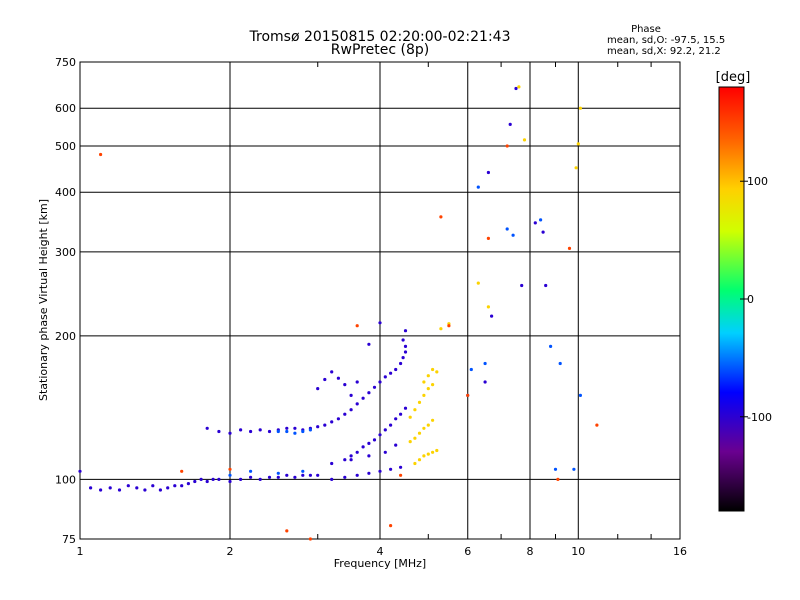 This screenshot has height=600, width=800. I want to click on x-axis-label: Frequency [MHz], so click(380, 563).